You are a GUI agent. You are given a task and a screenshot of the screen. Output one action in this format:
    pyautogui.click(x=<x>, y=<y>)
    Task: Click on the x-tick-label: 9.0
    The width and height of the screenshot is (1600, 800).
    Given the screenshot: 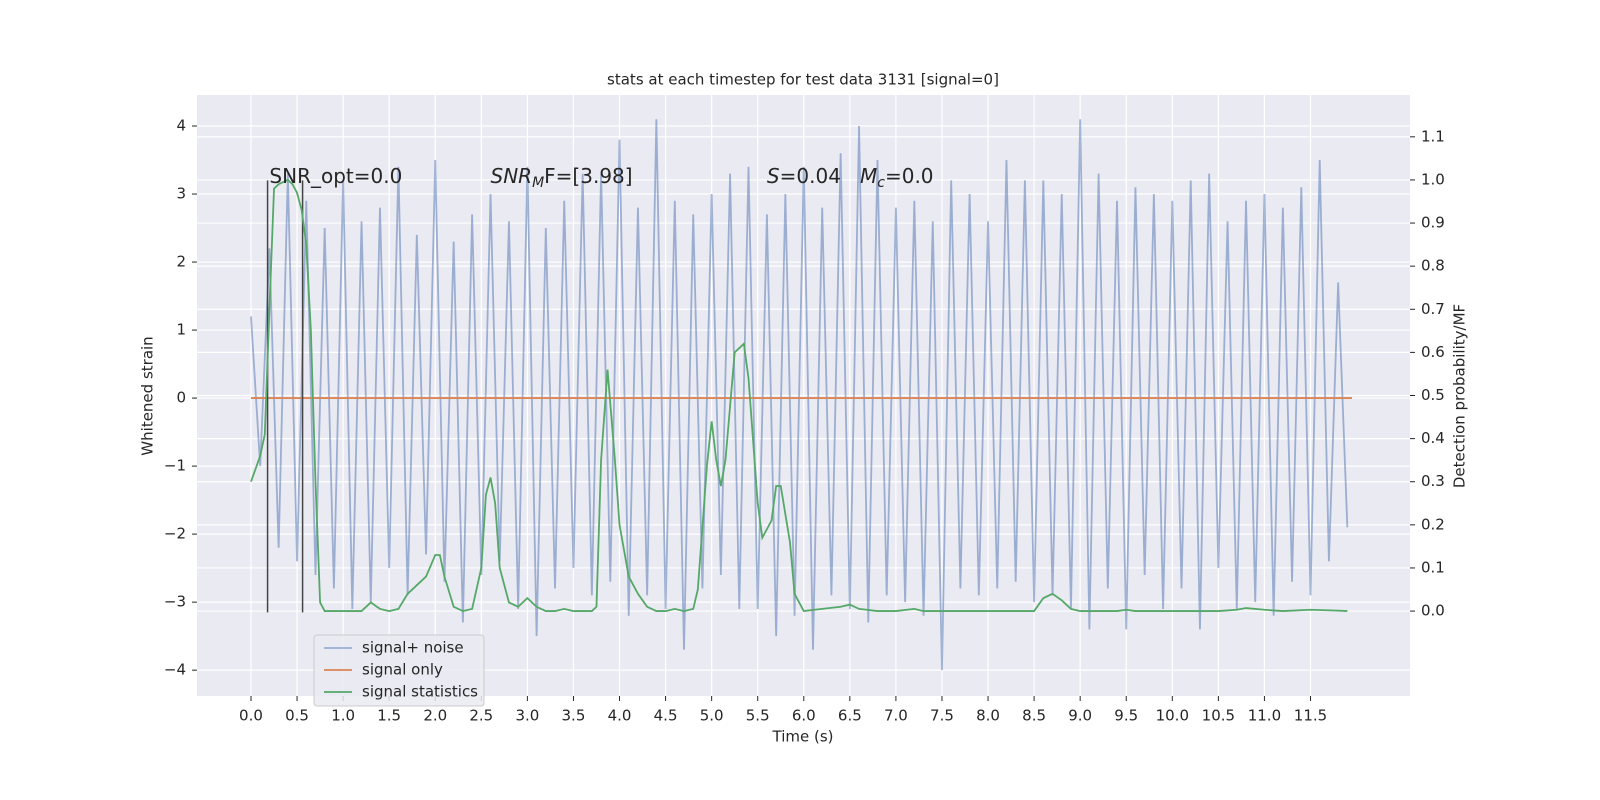 What is the action you would take?
    pyautogui.click(x=1080, y=716)
    